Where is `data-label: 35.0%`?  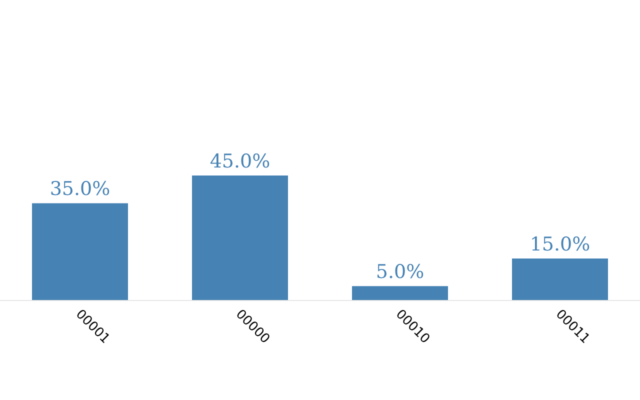
data-label: 35.0% is located at coordinates (80, 189).